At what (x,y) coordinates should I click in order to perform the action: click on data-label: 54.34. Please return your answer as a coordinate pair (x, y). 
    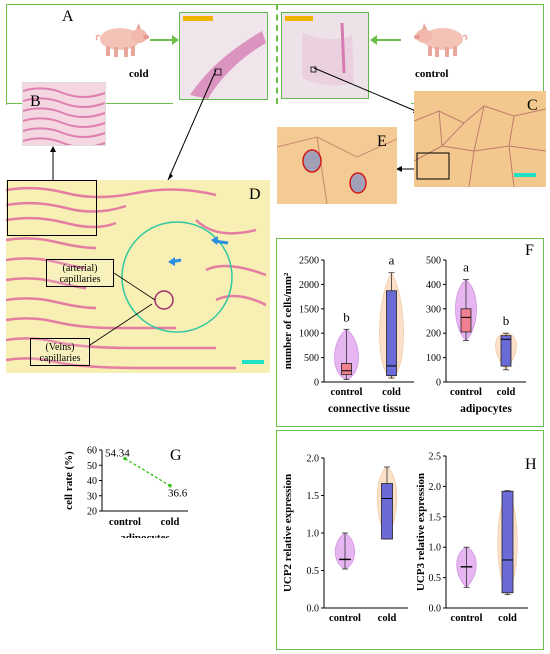
    Looking at the image, I should click on (117, 454).